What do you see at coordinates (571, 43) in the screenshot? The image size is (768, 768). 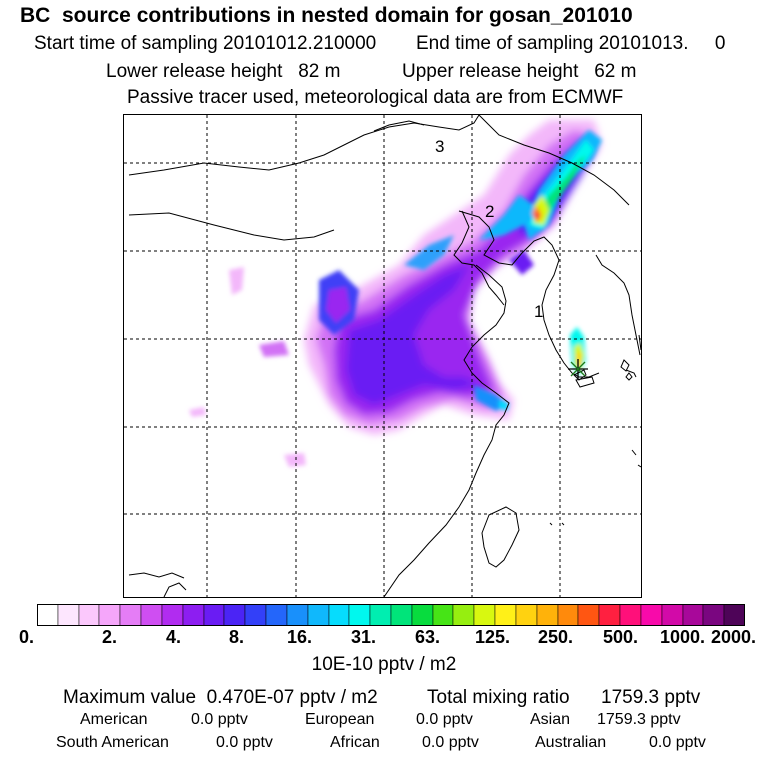 I see `end-time-label: End time of sampling 20101013. 0` at bounding box center [571, 43].